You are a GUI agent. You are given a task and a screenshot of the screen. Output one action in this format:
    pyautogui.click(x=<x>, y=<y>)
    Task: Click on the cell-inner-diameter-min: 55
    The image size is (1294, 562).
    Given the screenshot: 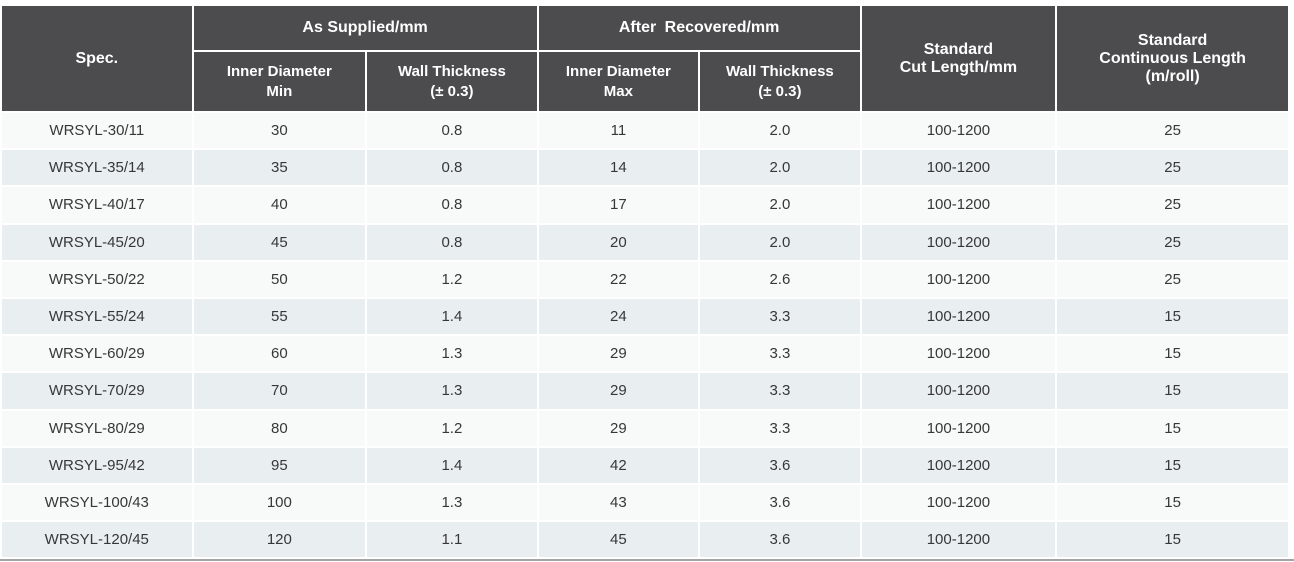 What is the action you would take?
    pyautogui.click(x=279, y=316)
    